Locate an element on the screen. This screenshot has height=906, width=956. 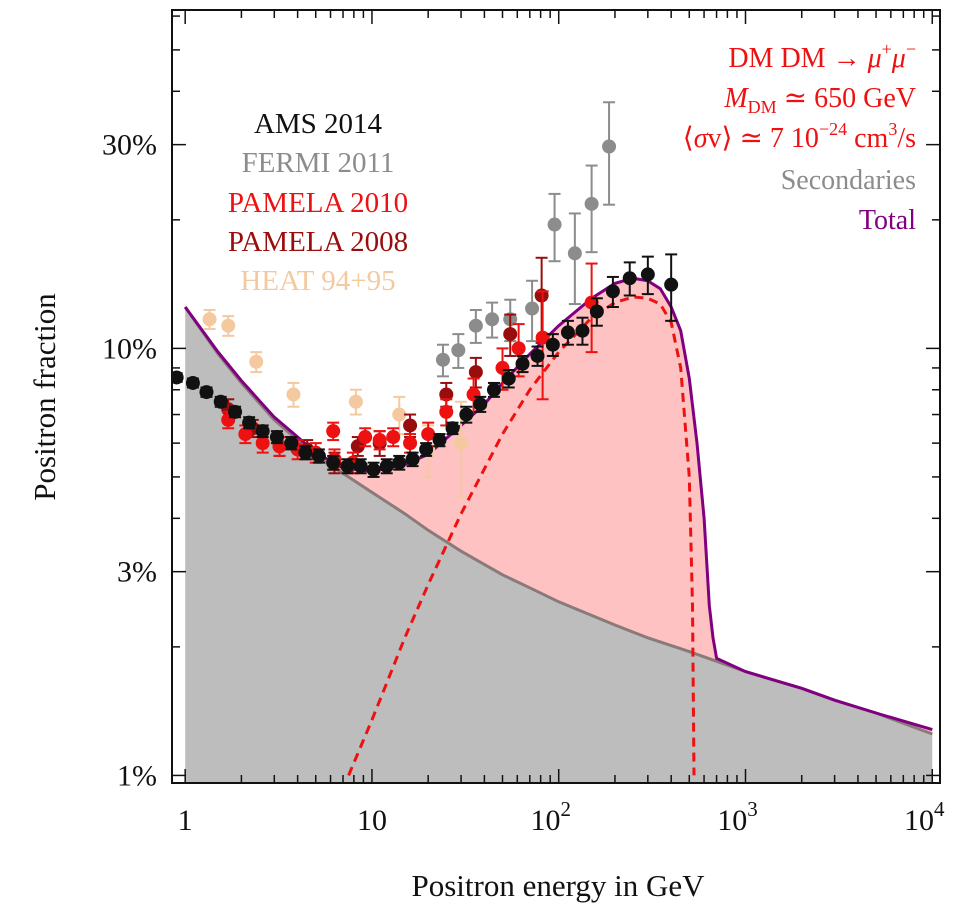
x-tick-label: 10⁴ is located at coordinates (924, 817).